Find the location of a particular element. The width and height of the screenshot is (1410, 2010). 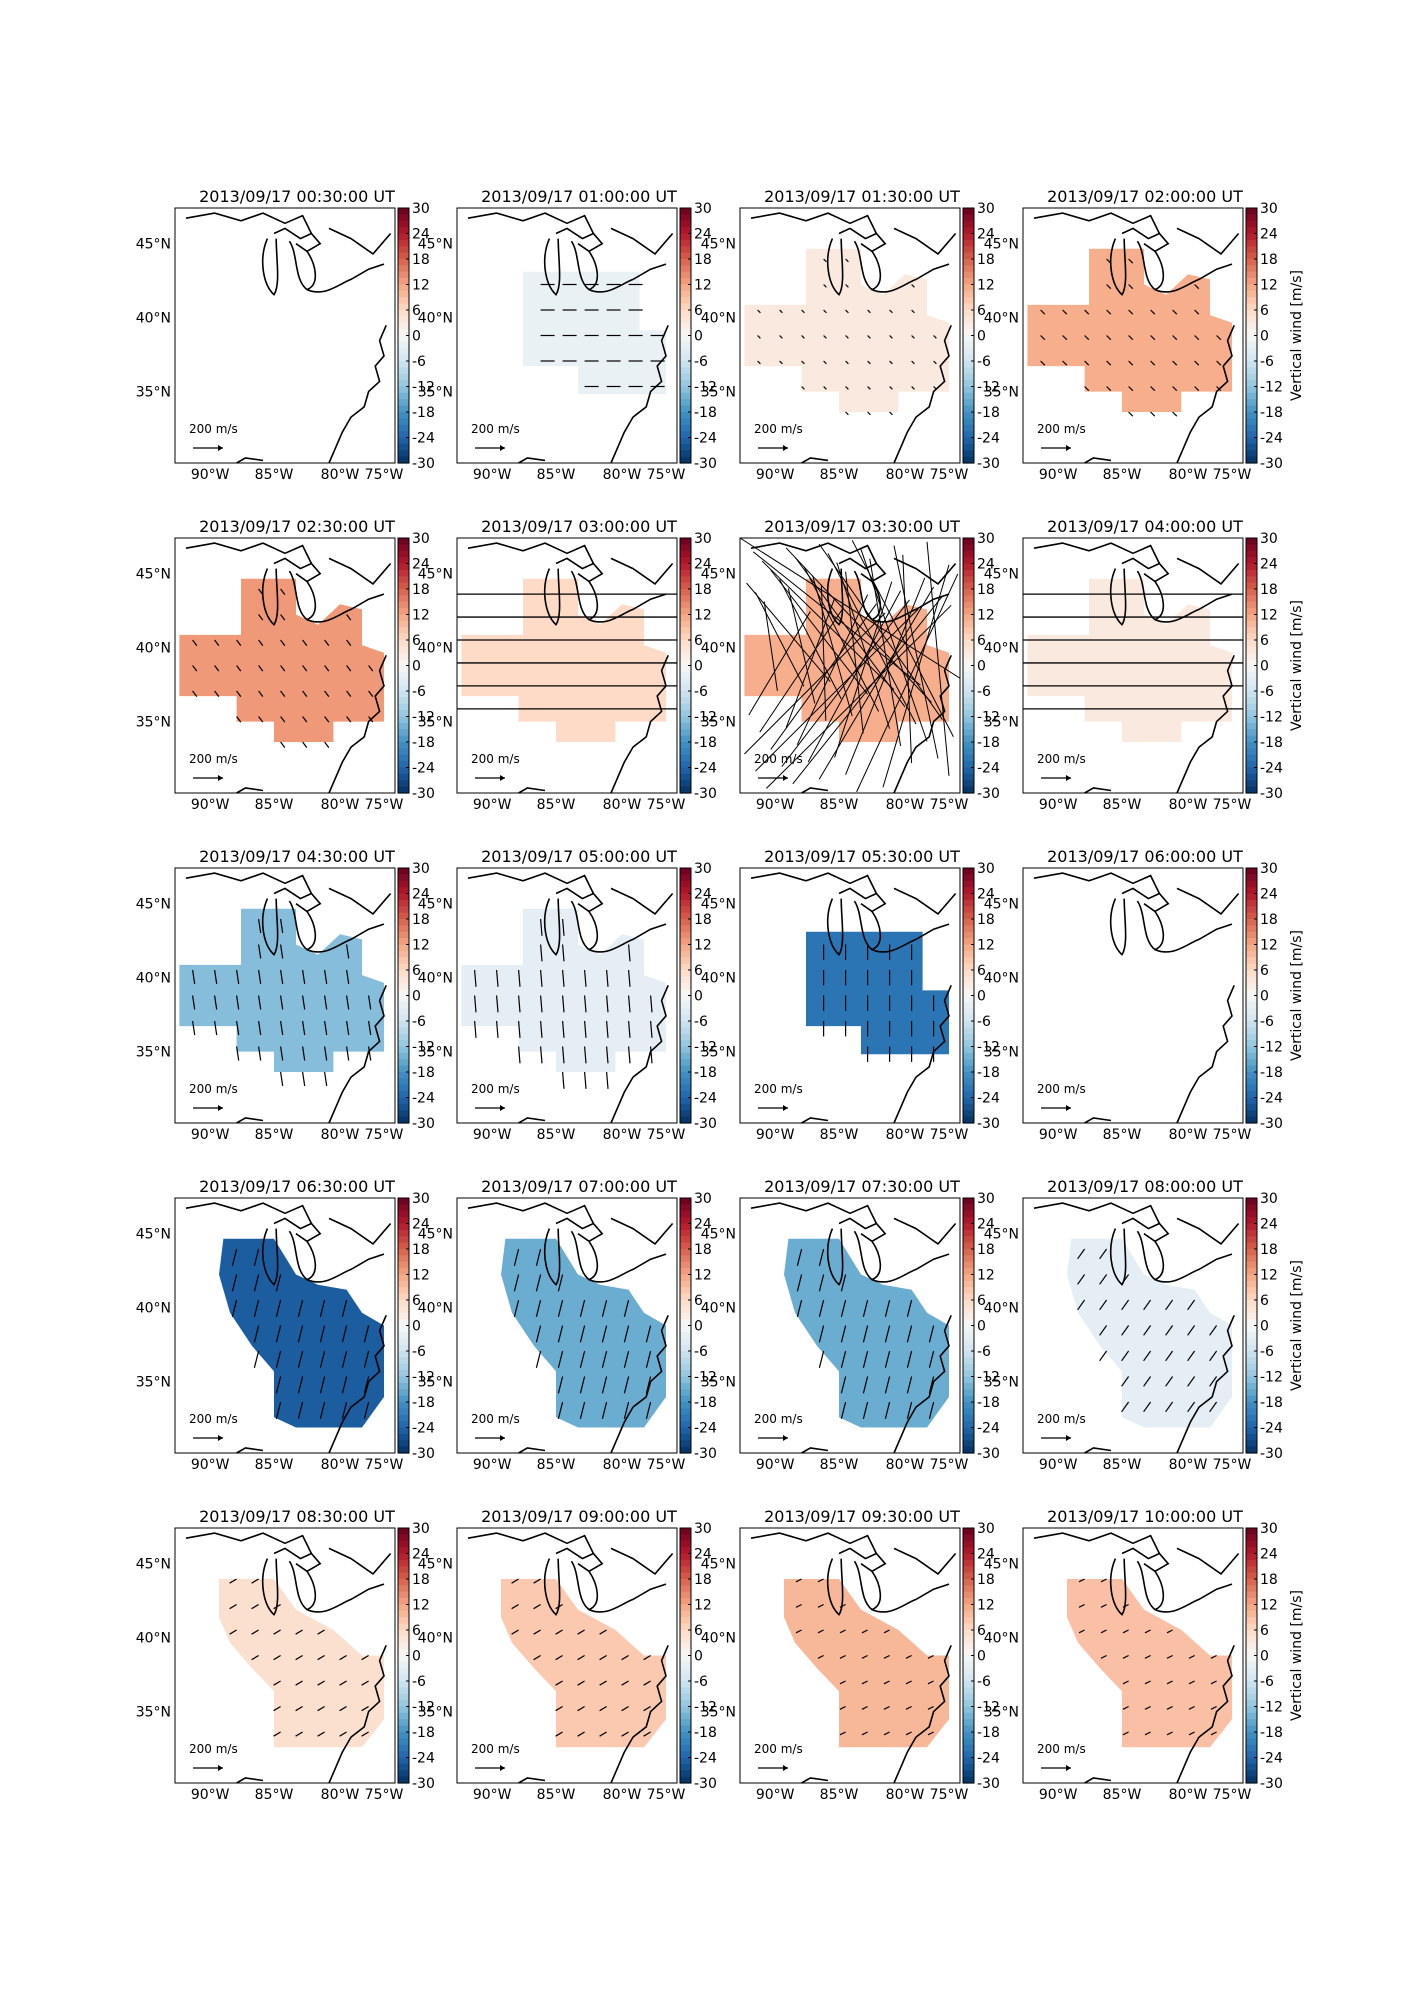

scale-label: 200 m/s is located at coordinates (778, 1419).